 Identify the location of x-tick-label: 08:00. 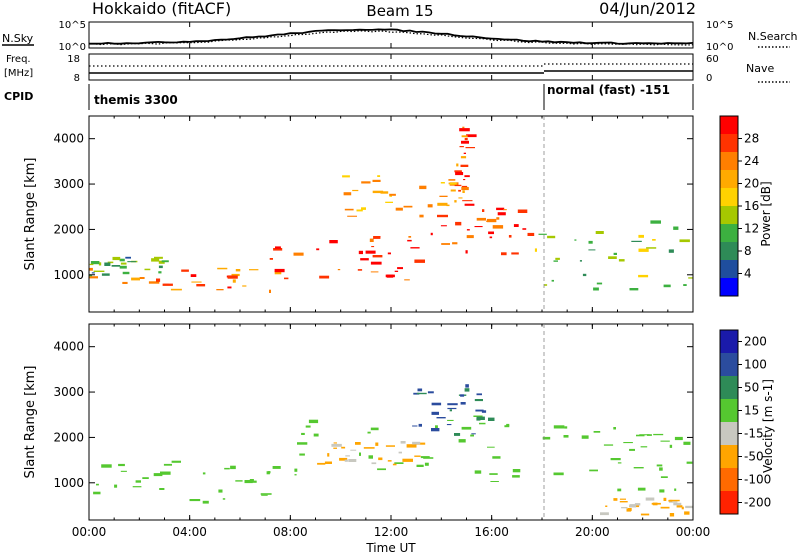
(290, 532).